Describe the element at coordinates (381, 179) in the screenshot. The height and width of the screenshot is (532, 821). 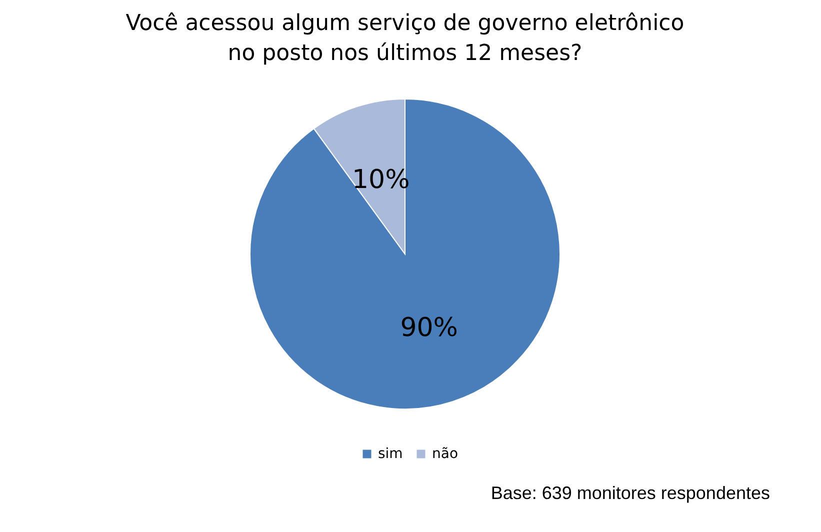
I see `data-label: 10%` at that location.